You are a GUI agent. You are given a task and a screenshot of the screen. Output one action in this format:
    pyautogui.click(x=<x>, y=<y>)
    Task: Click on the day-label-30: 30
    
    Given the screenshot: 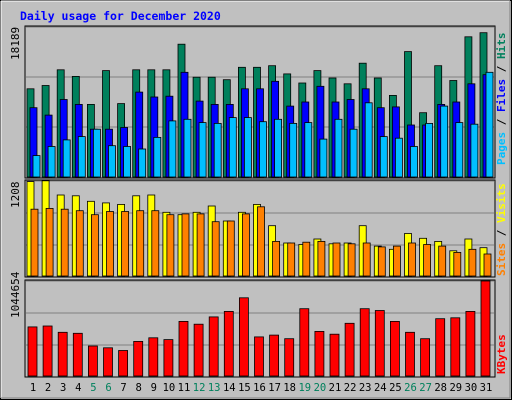 What is the action you would take?
    pyautogui.click(x=471, y=388)
    